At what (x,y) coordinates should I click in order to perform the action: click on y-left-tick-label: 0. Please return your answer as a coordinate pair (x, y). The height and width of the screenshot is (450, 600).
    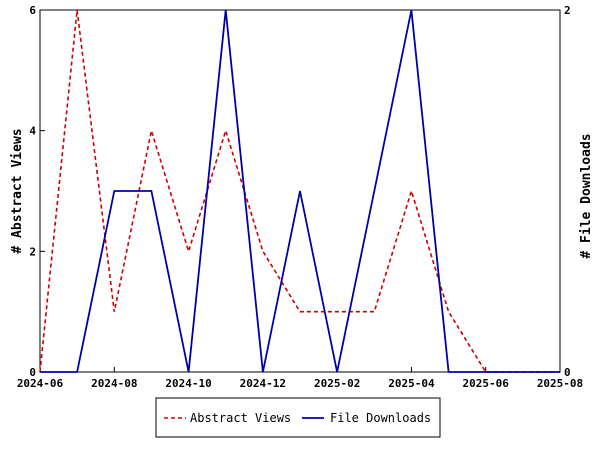
    Looking at the image, I should click on (32, 372).